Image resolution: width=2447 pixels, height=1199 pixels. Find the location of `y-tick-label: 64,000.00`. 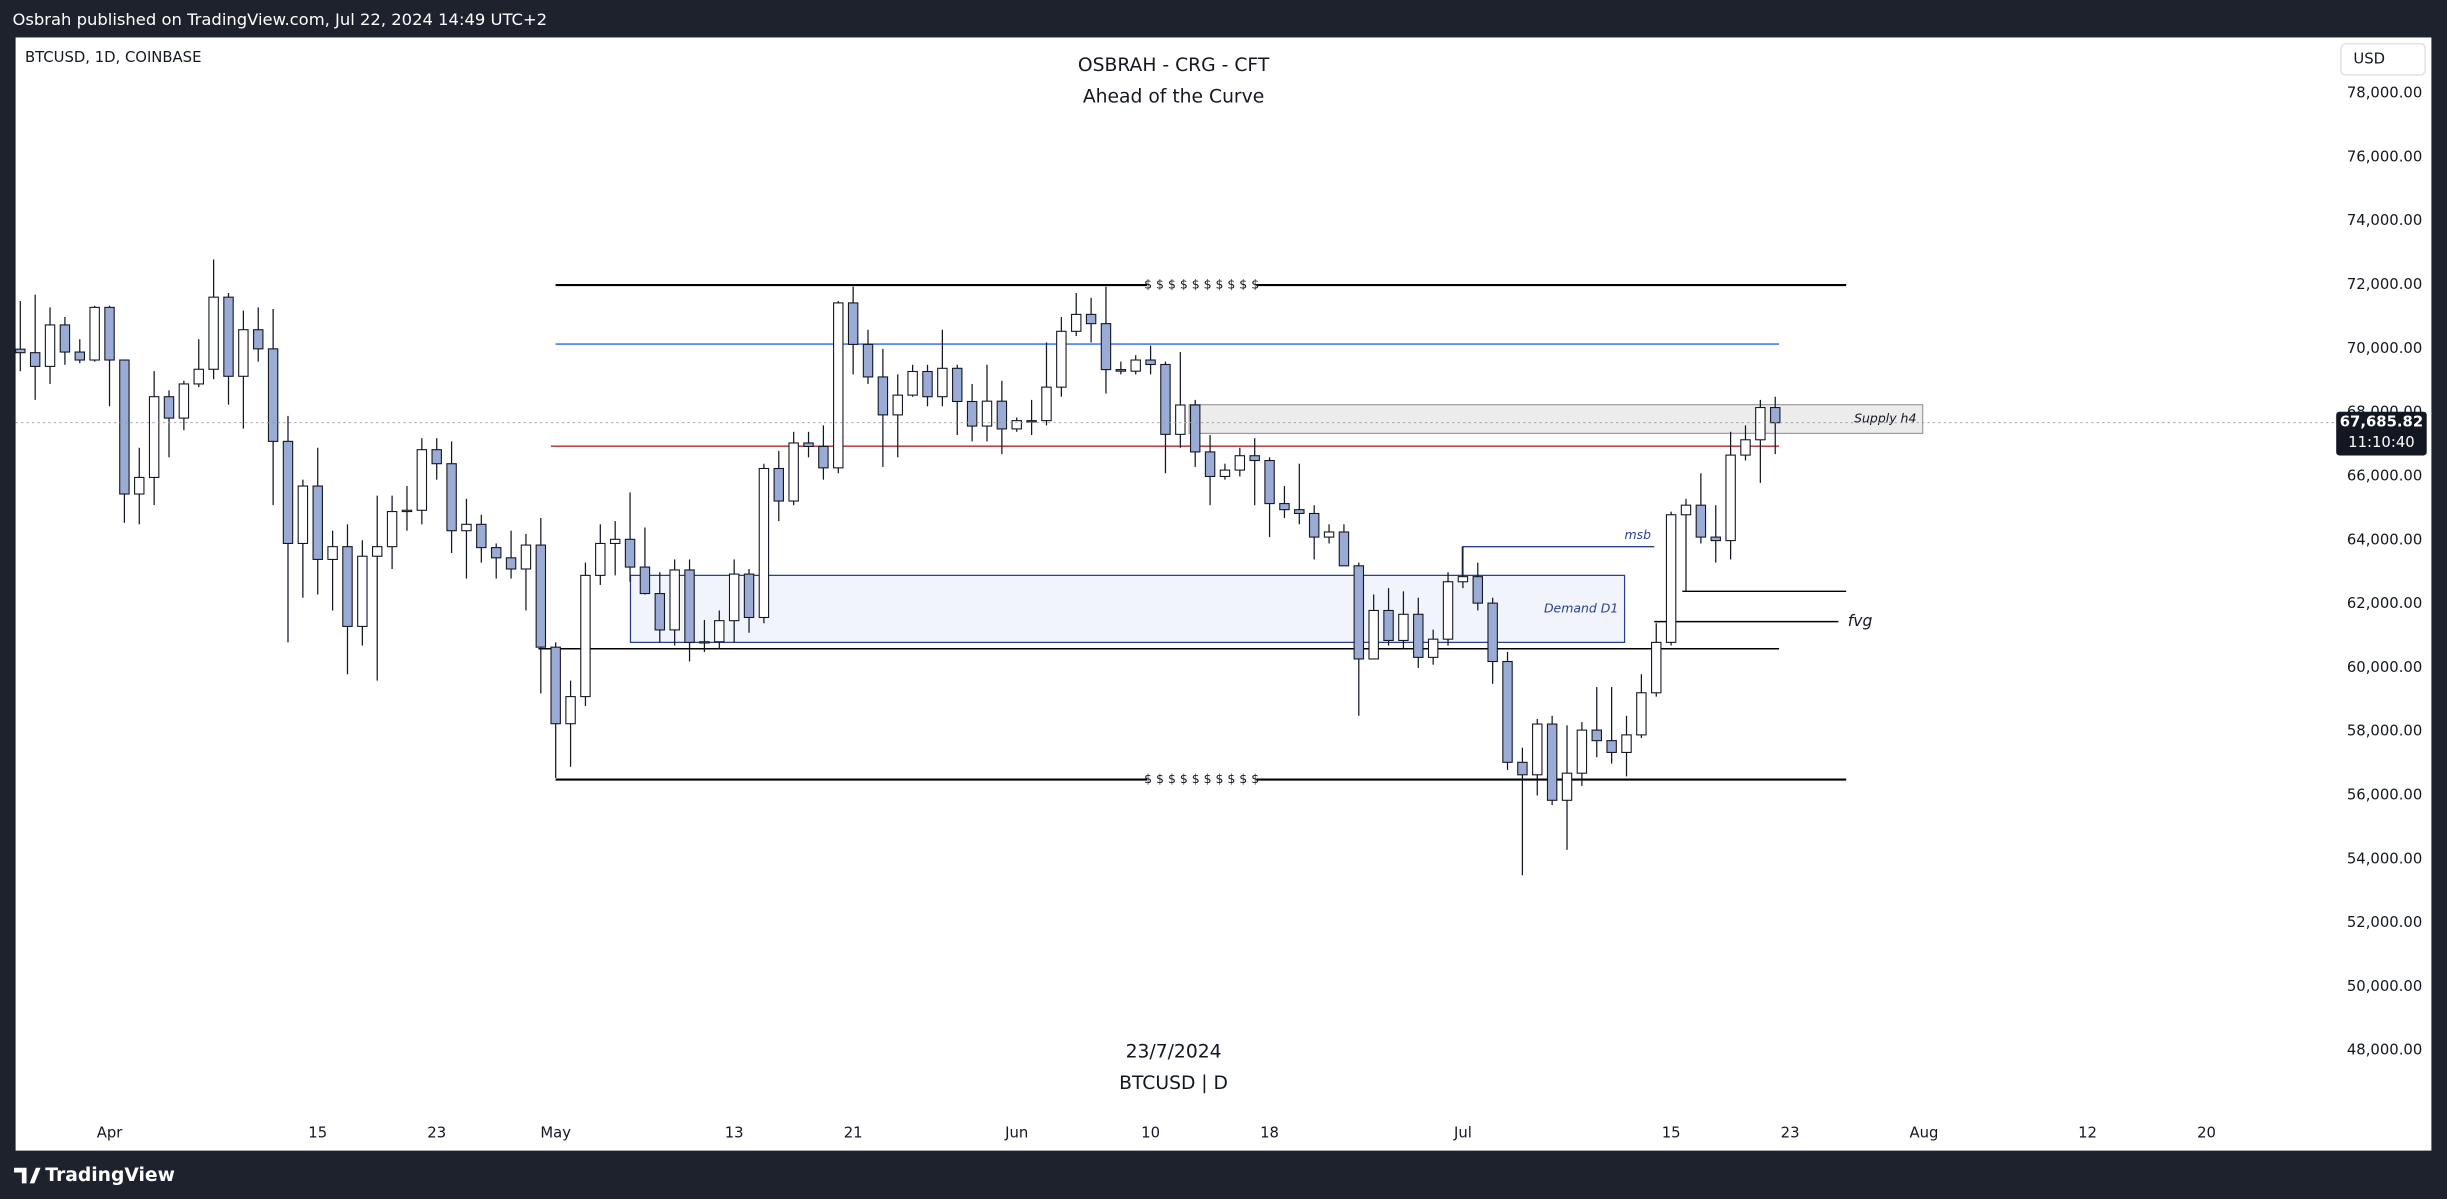

y-tick-label: 64,000.00 is located at coordinates (2384, 539).